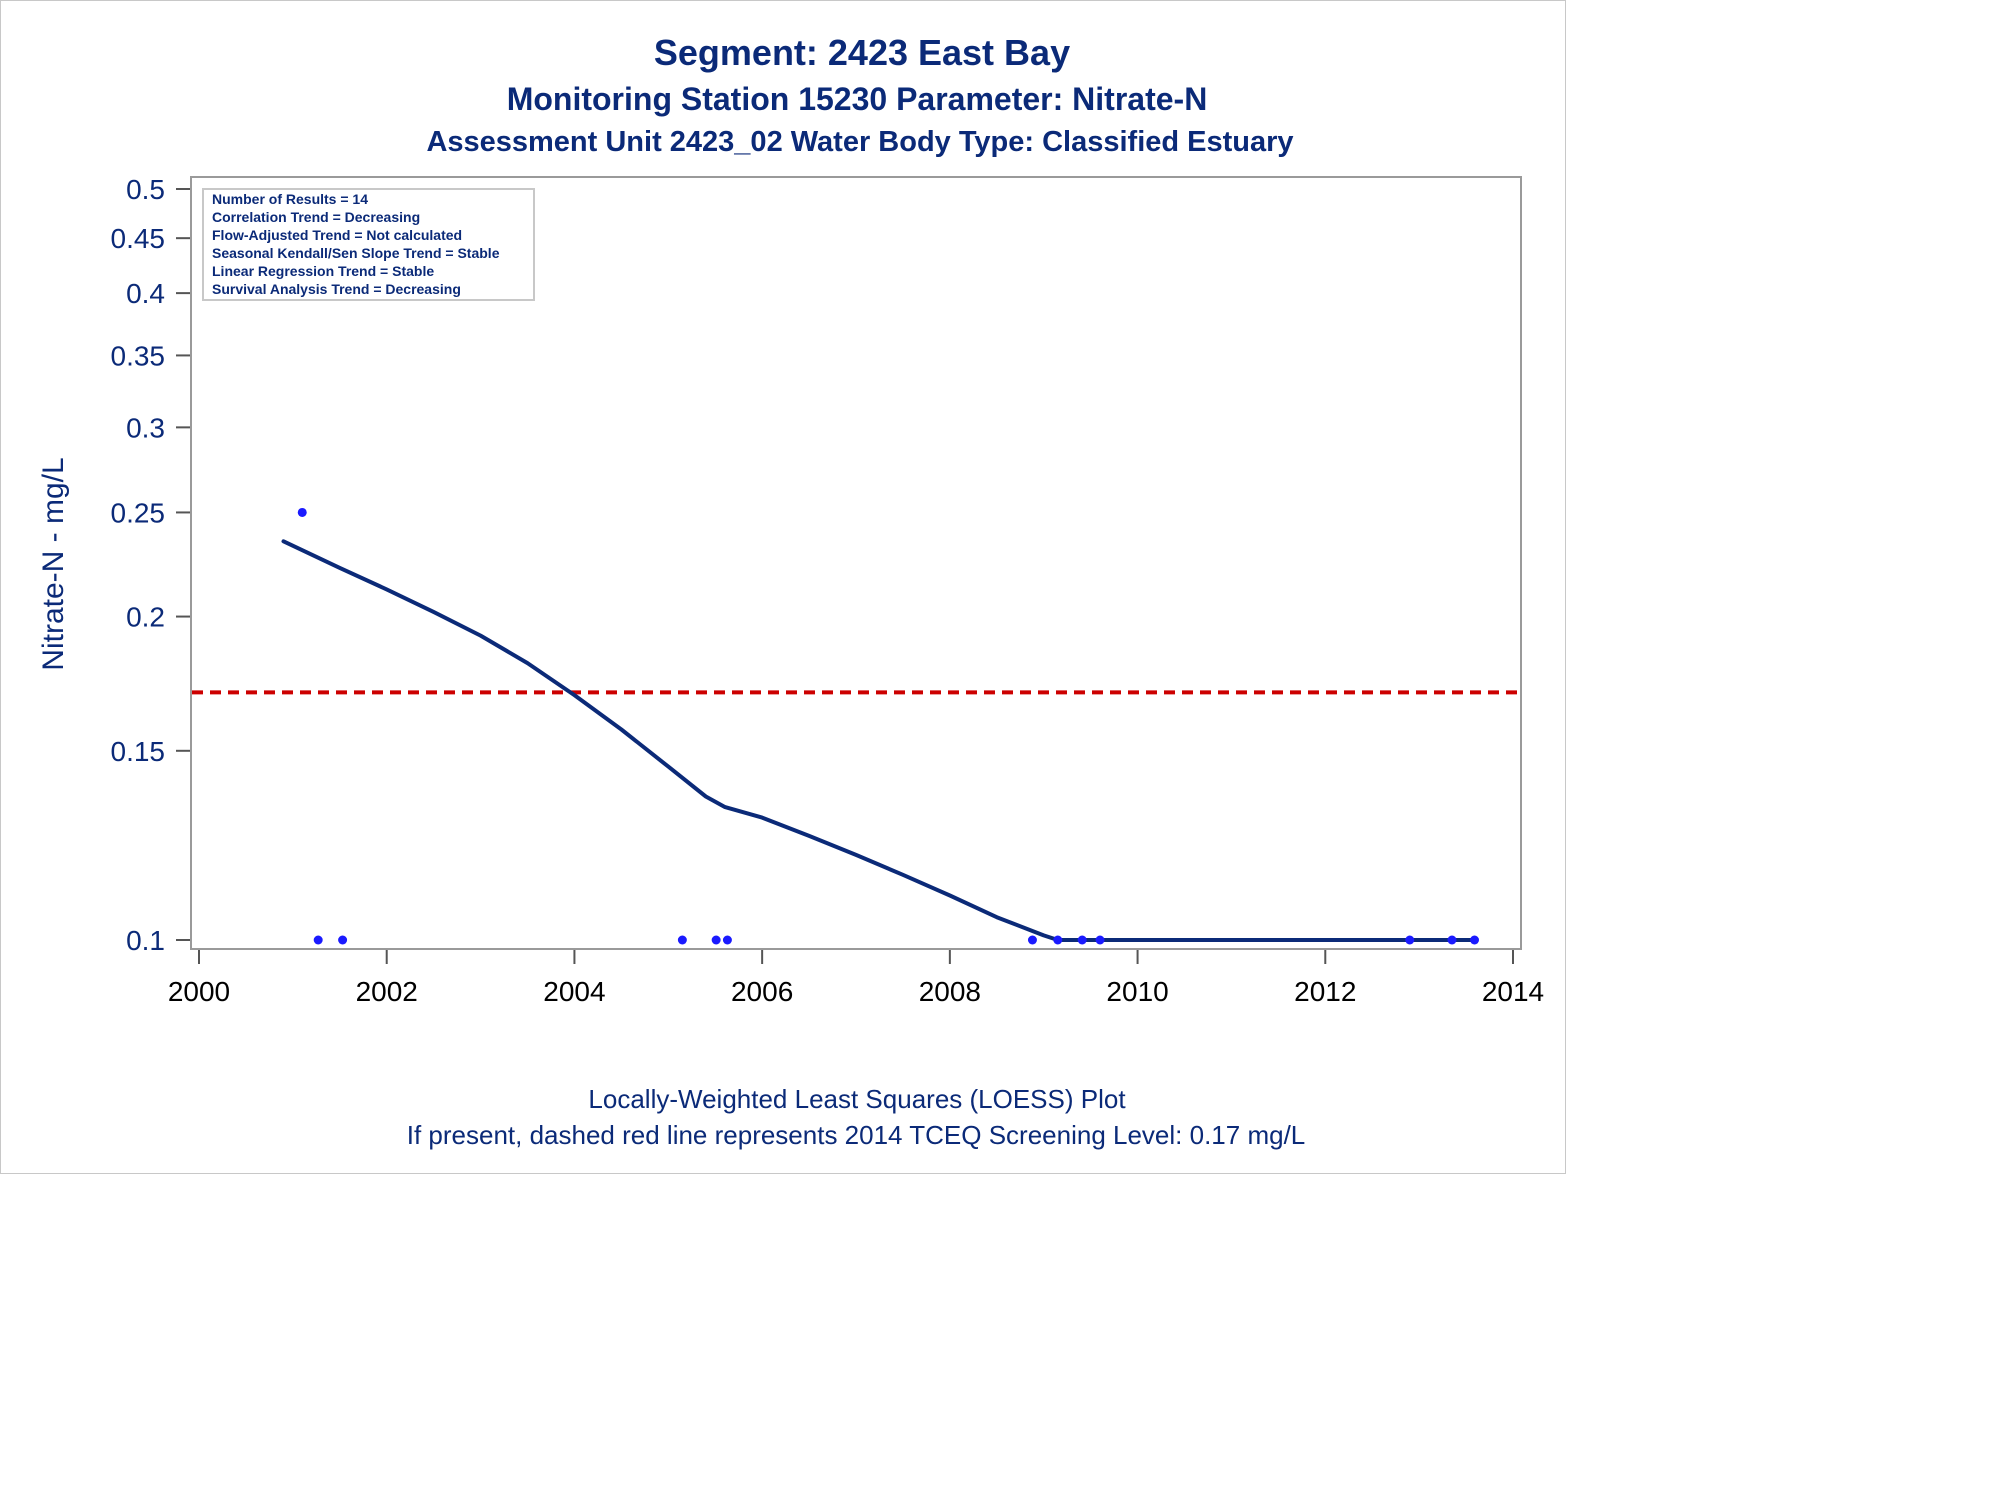 The image size is (2000, 1500). Describe the element at coordinates (199, 991) in the screenshot. I see `x-tick-label: 2000` at that location.